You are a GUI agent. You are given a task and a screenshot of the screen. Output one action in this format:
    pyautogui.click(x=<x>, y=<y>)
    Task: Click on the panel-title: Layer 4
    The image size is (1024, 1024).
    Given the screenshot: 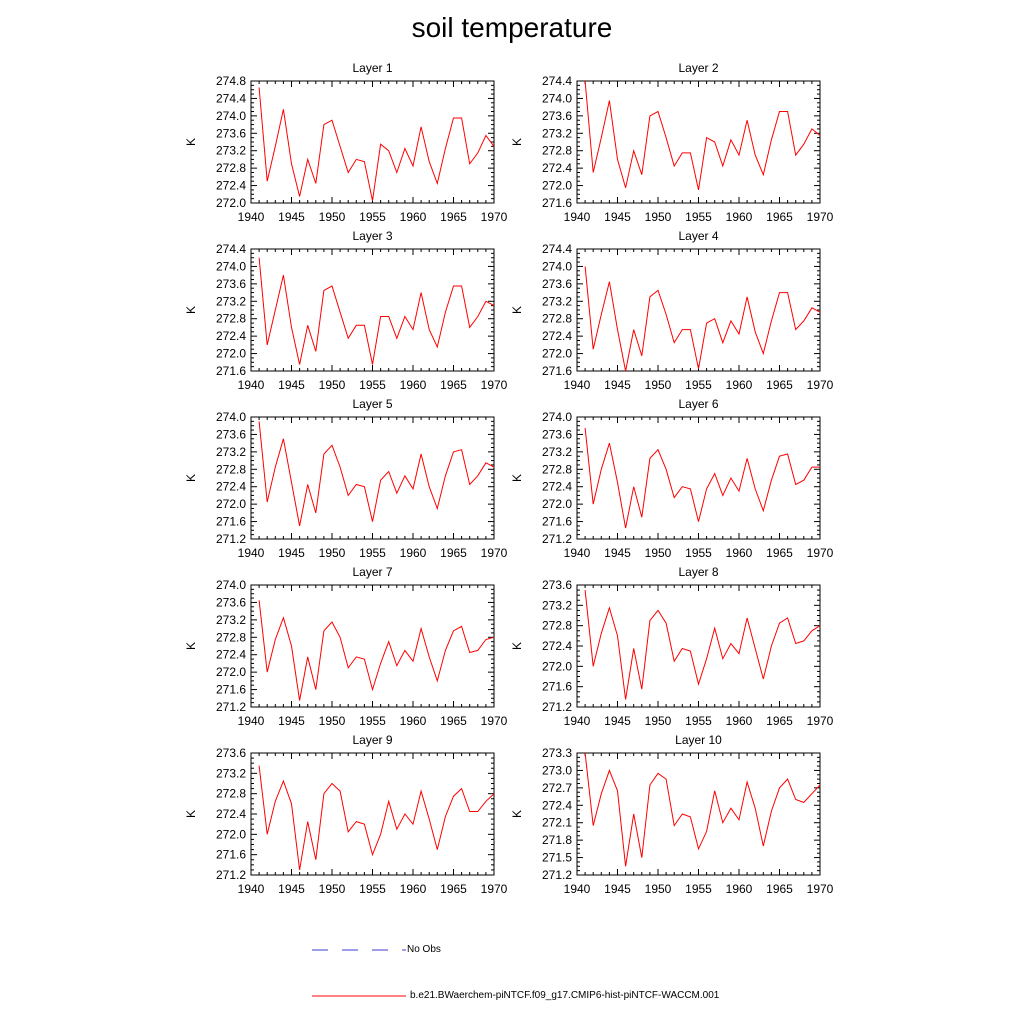 What is the action you would take?
    pyautogui.click(x=698, y=236)
    